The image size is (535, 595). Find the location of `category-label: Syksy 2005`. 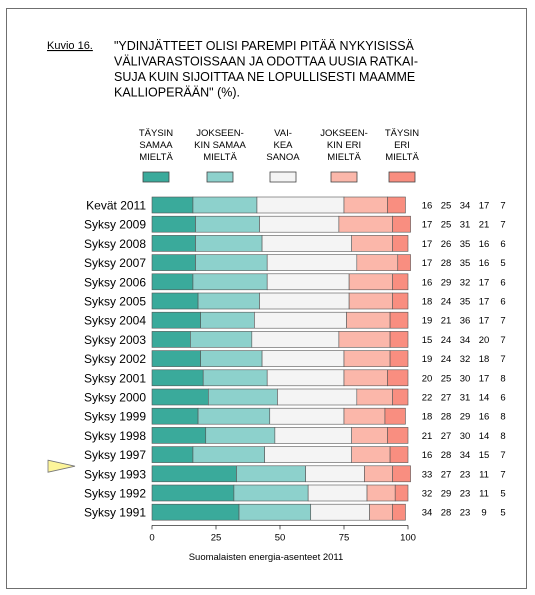

category-label: Syksy 2005 is located at coordinates (115, 302).